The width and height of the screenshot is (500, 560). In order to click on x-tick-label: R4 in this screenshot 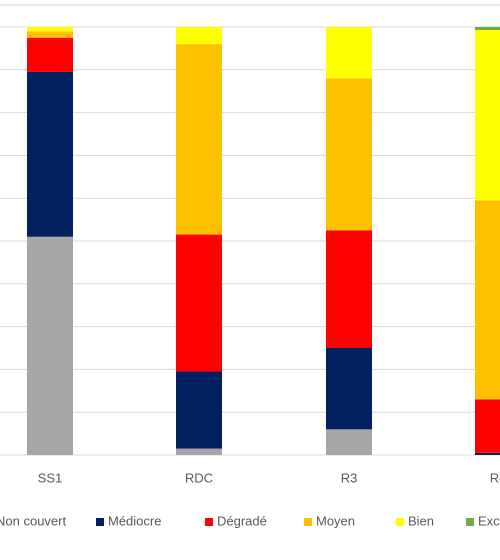, I will do `click(495, 477)`.